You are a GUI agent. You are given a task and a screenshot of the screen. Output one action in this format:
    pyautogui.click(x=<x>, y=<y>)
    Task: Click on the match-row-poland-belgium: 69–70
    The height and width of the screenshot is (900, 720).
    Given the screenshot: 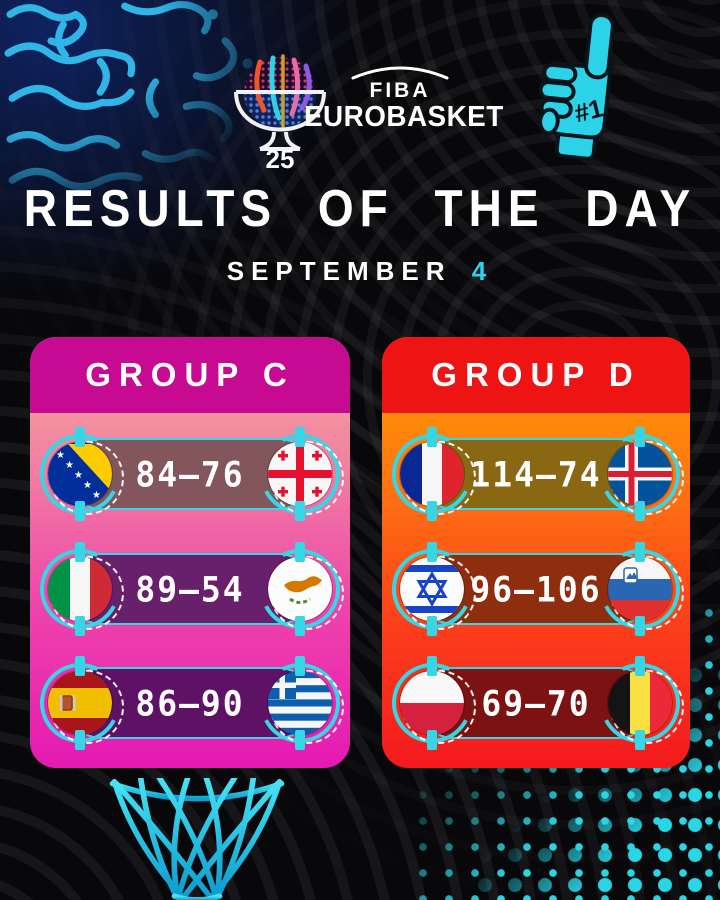 What is the action you would take?
    pyautogui.click(x=536, y=703)
    